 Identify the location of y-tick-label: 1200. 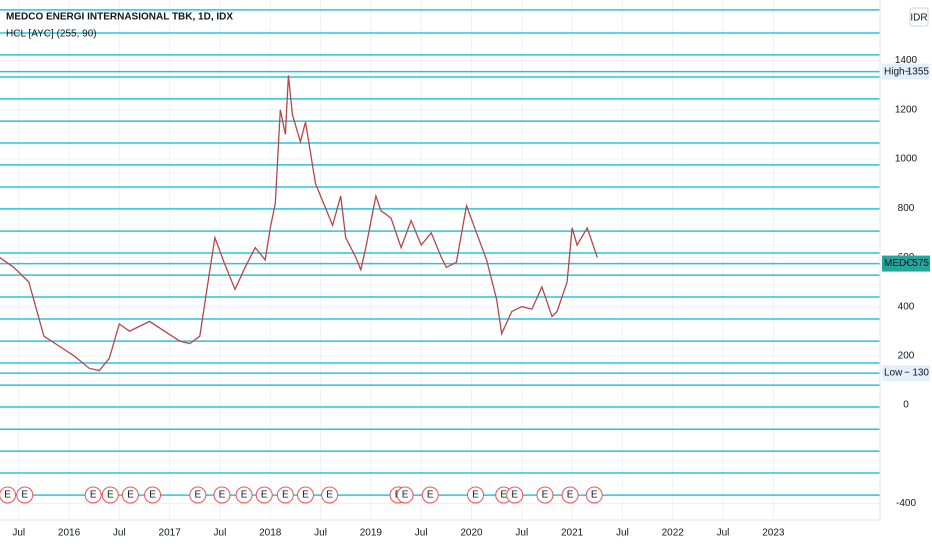
(906, 109).